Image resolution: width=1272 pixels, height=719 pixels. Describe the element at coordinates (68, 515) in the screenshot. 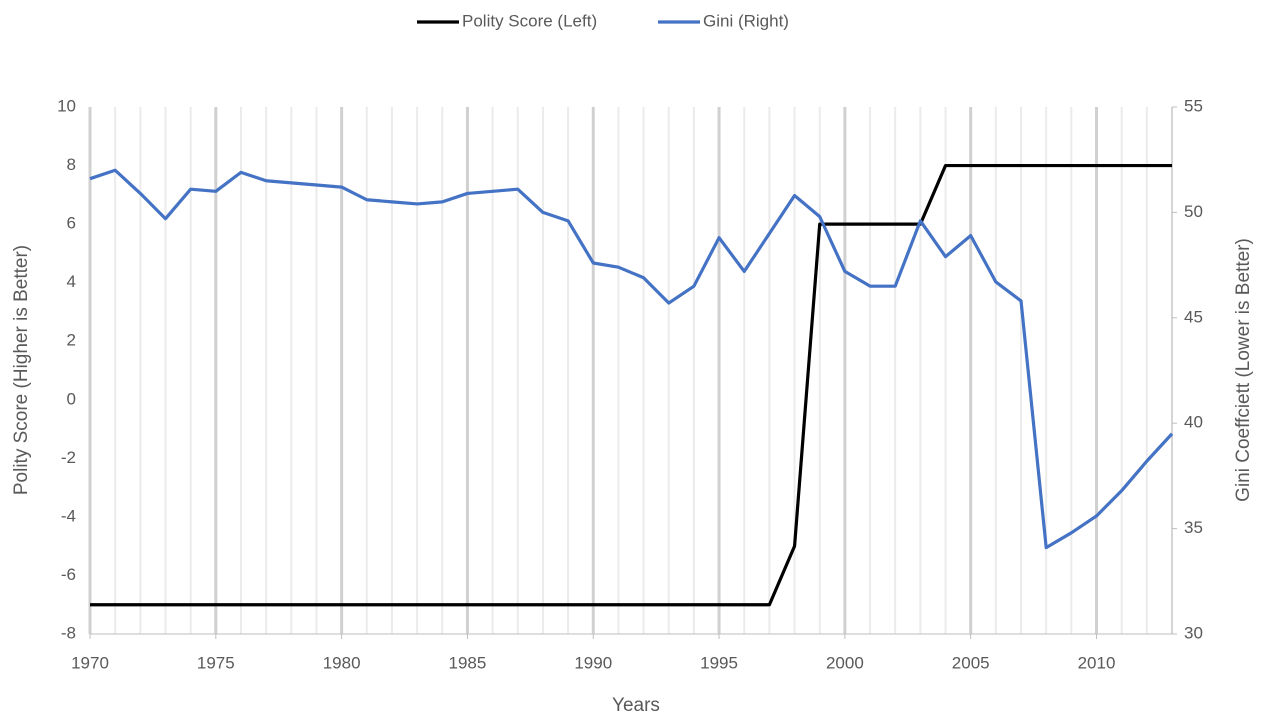

I see `y-tick-label: -4` at that location.